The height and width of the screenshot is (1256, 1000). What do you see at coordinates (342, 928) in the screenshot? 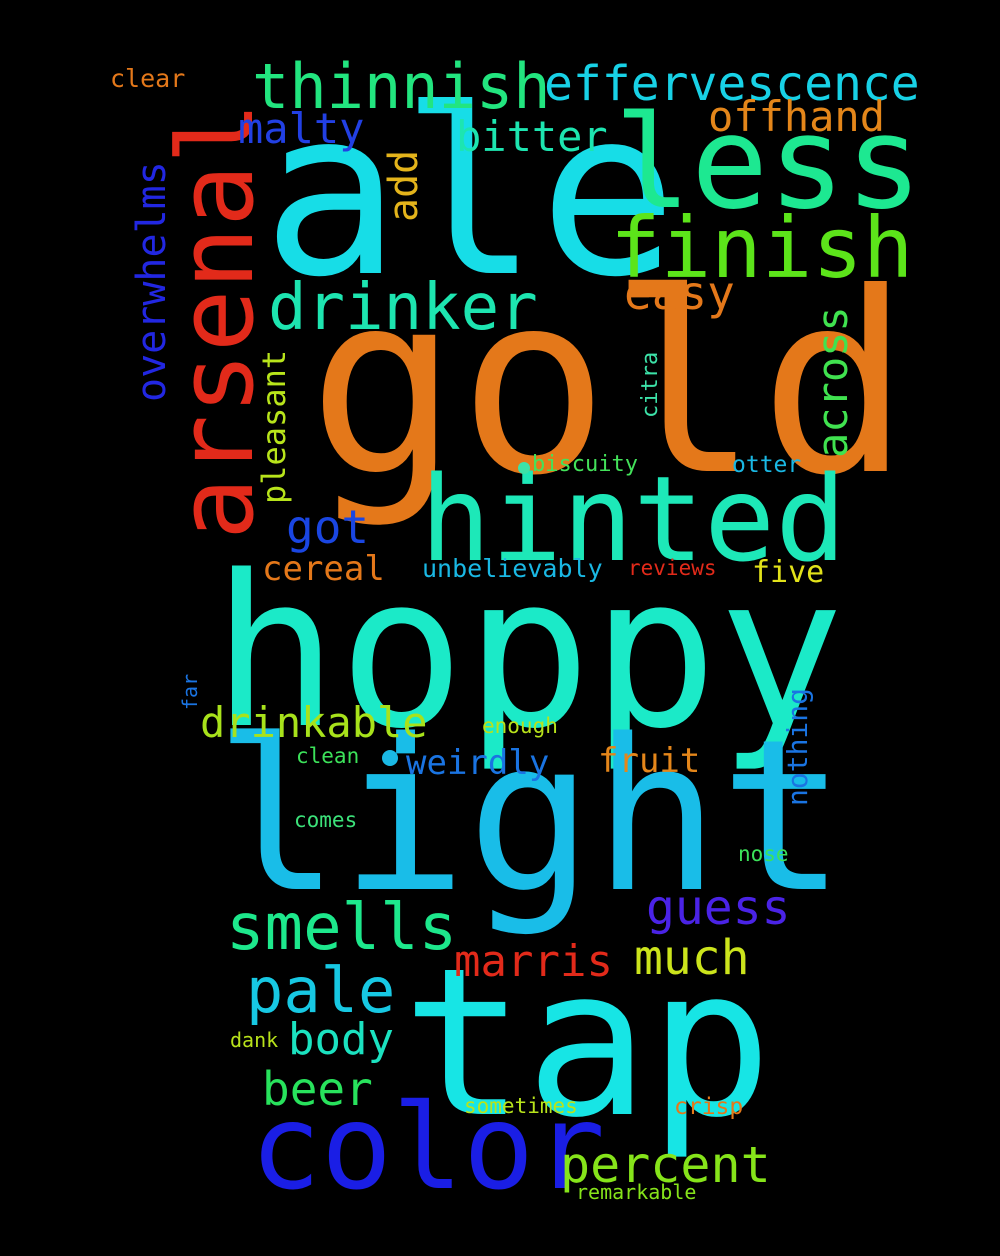
I see `word-smells: smells` at bounding box center [342, 928].